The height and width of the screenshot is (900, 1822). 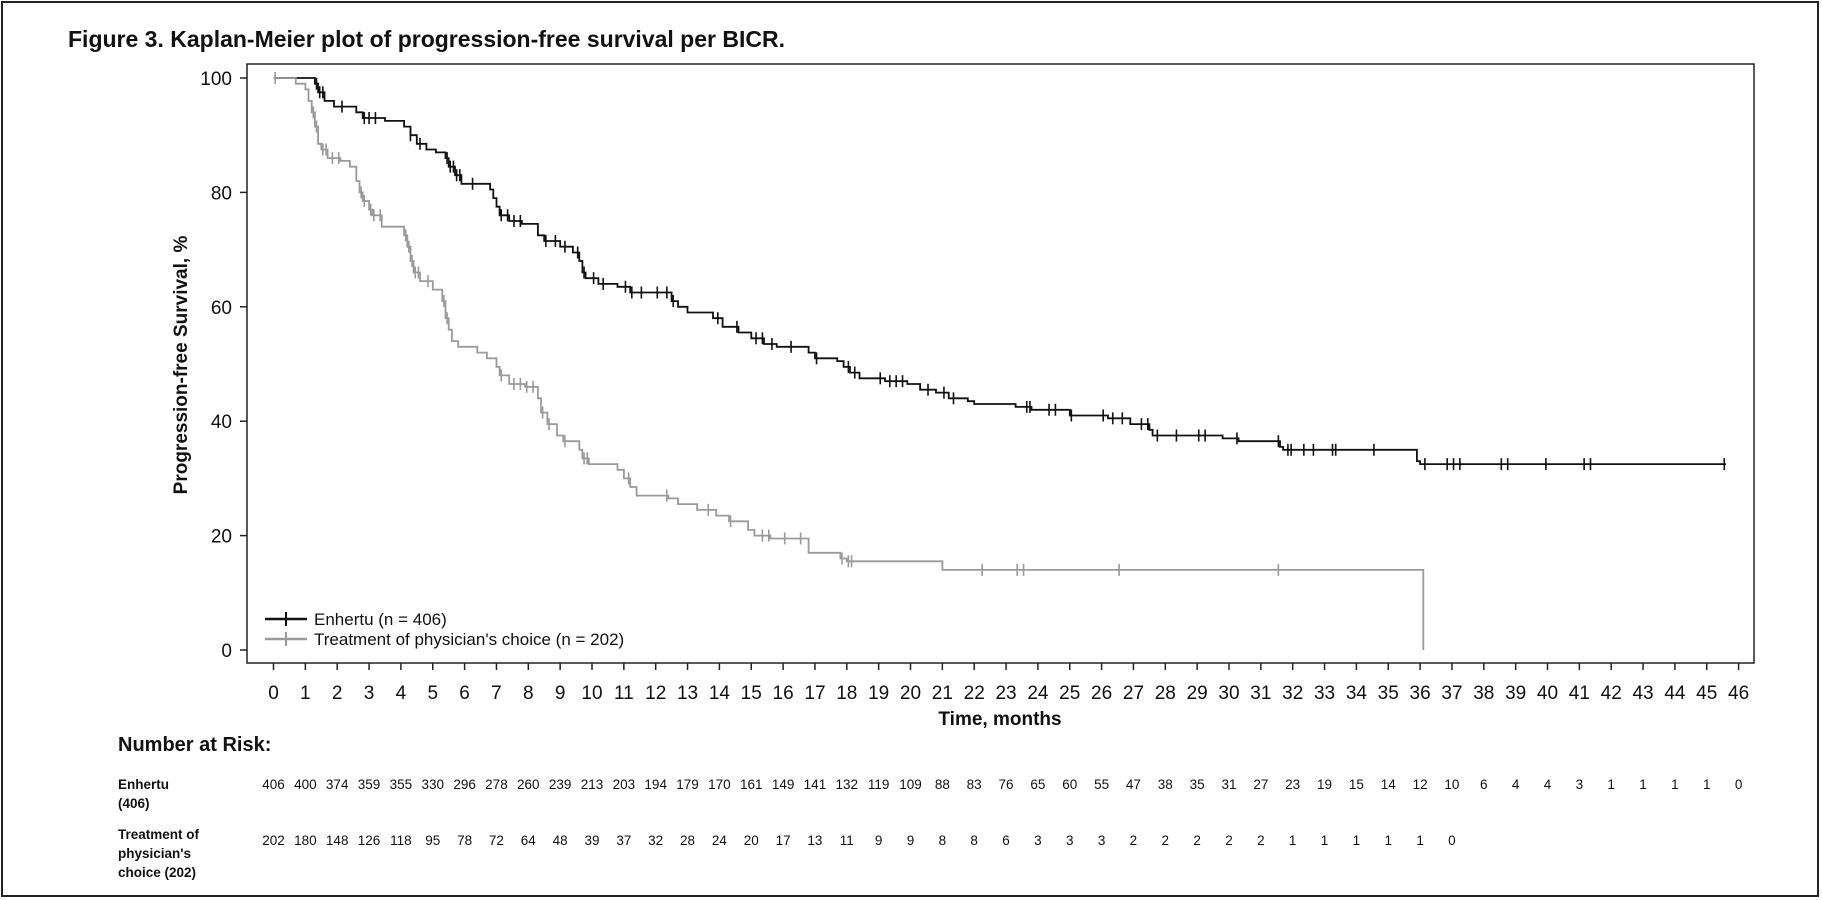 I want to click on risk-count: 213, so click(x=592, y=784).